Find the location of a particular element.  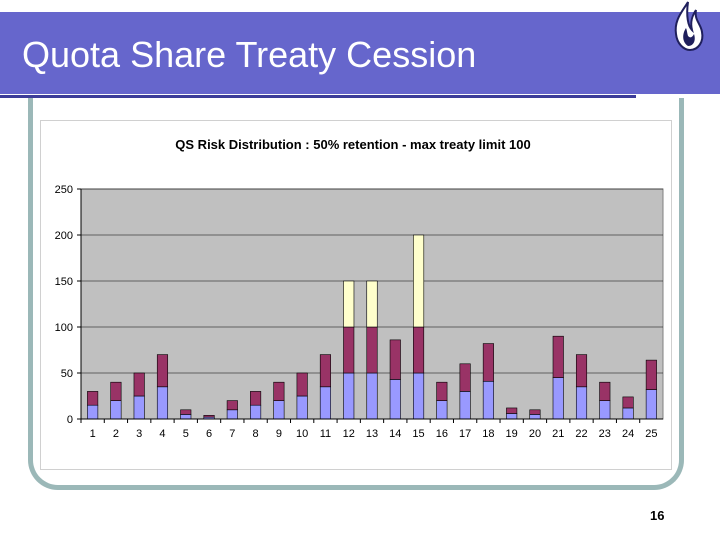

y-tick-label: 100 is located at coordinates (64, 328).